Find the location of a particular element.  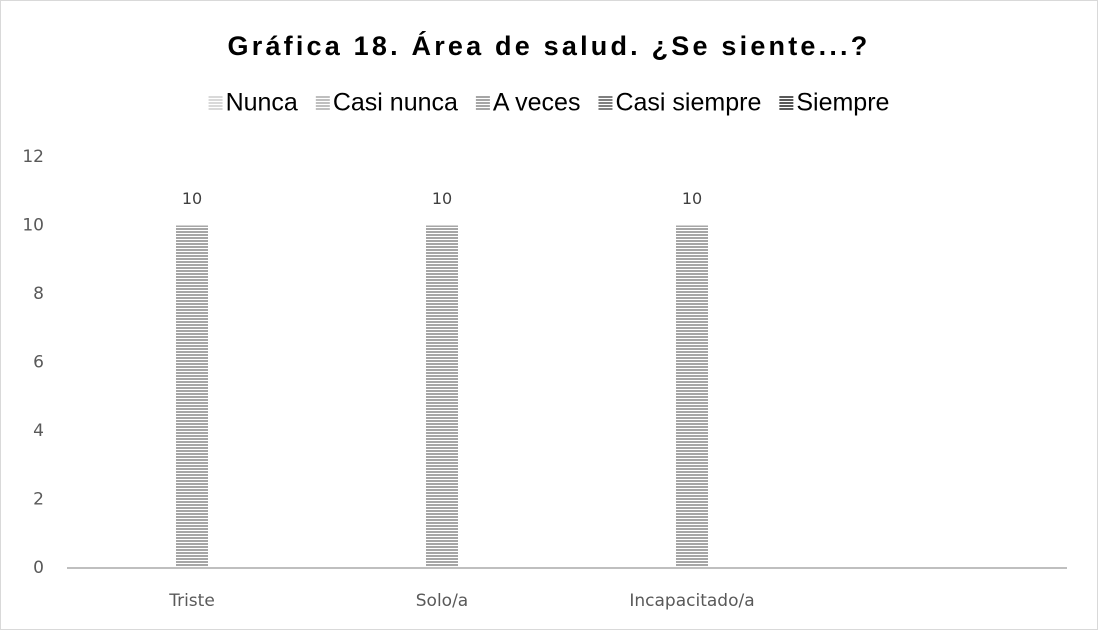

legend-label: A veces is located at coordinates (537, 103).